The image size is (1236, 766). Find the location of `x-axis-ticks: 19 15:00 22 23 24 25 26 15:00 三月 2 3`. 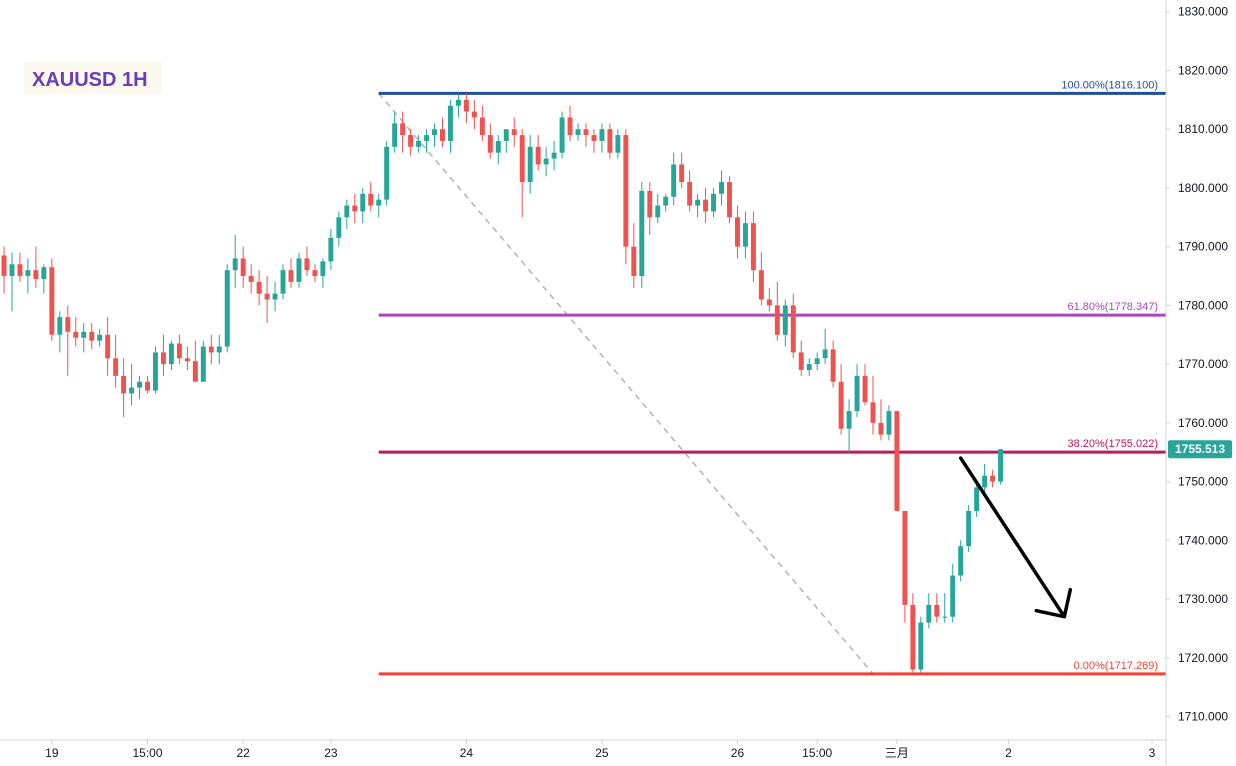

x-axis-ticks: 19 15:00 22 23 24 25 26 15:00 三月 2 3 is located at coordinates (600, 750).